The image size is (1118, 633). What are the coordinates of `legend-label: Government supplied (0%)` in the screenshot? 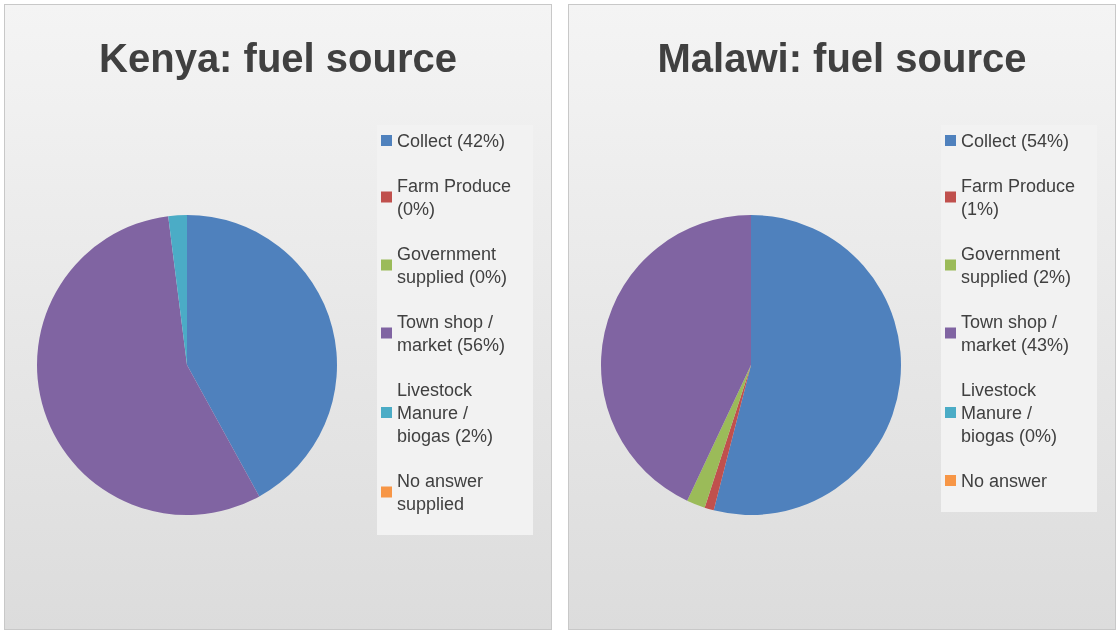 It's located at (452, 265).